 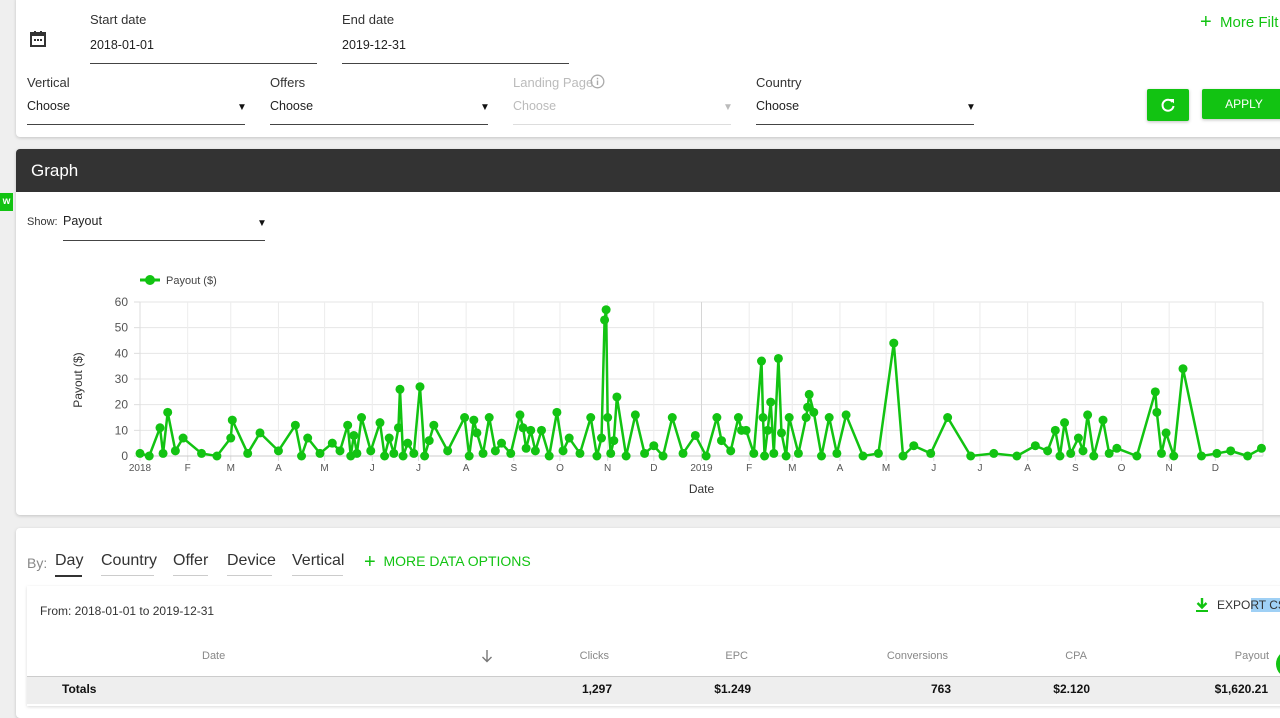 I want to click on export-csv: EXPORT CS, so click(x=1248, y=605).